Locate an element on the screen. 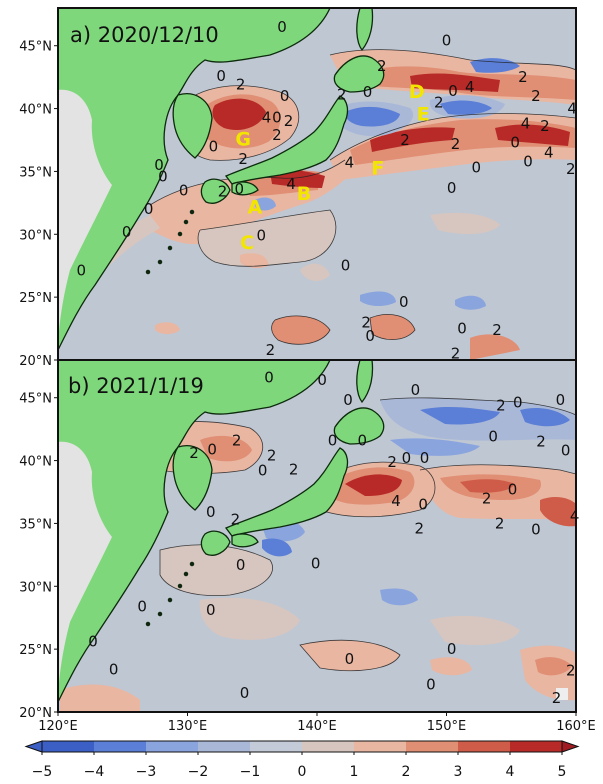 This screenshot has height=784, width=603. panel-b-korea is located at coordinates (192, 478).